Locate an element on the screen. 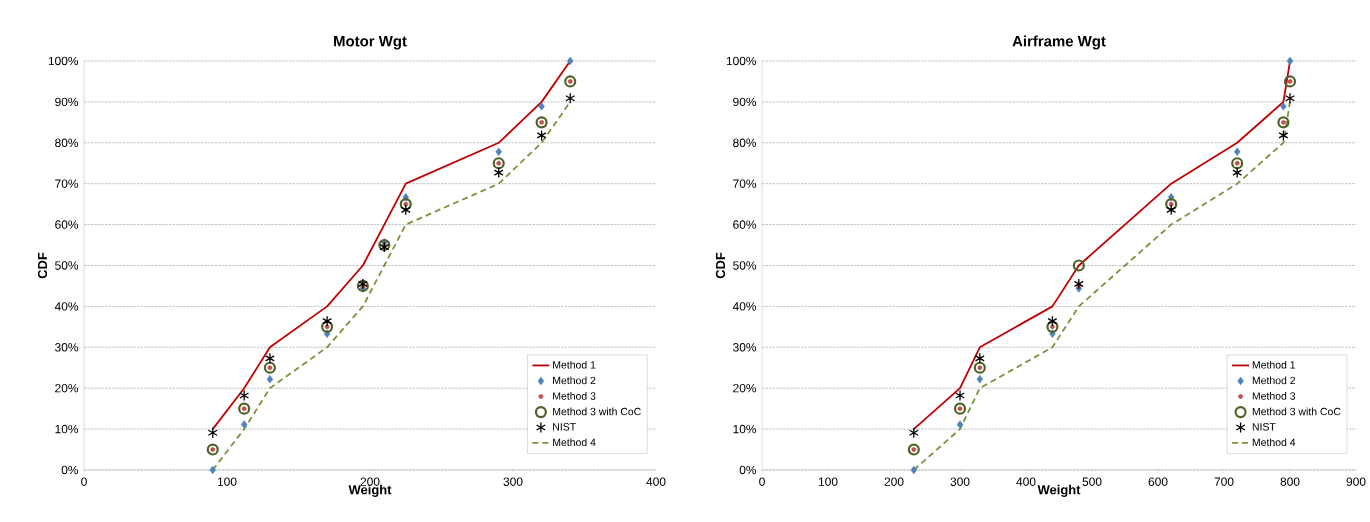  x-tick-label: 700 is located at coordinates (1224, 481).